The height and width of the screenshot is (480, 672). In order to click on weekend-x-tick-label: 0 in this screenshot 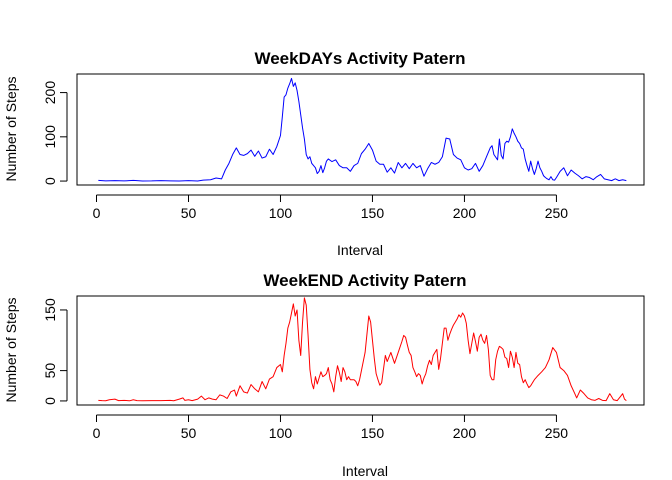, I will do `click(97, 433)`.